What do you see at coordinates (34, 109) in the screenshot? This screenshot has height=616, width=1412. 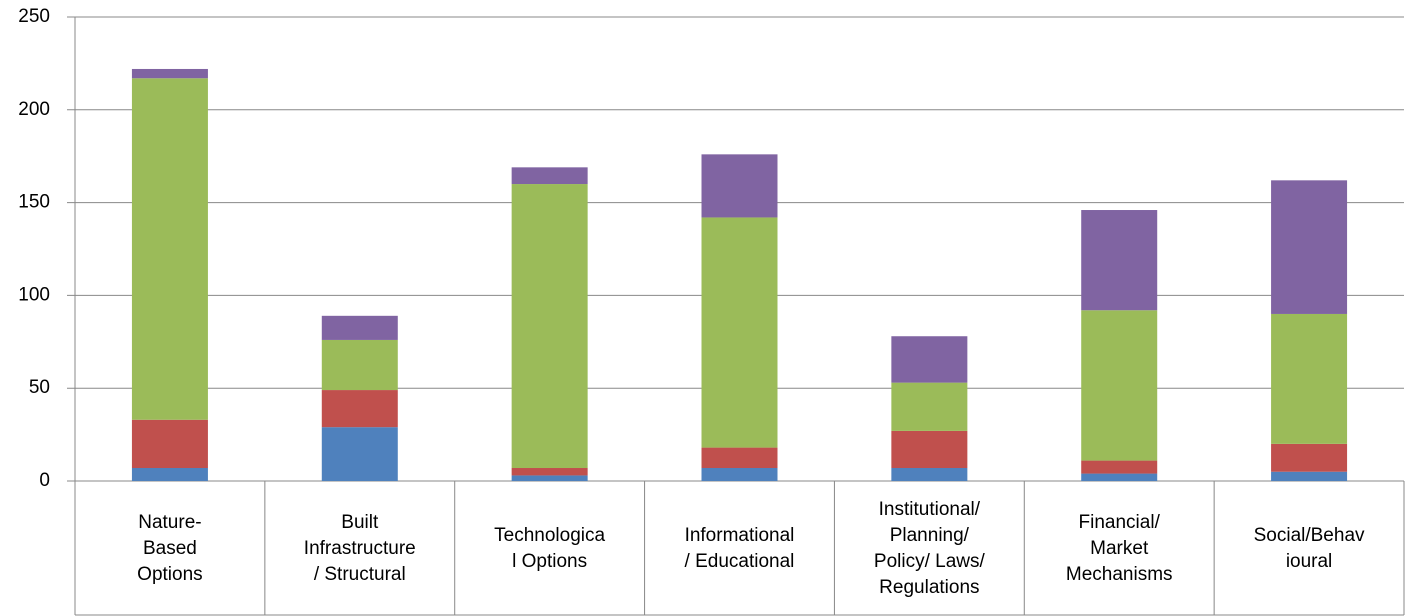 I see `y-tick-label: 200` at bounding box center [34, 109].